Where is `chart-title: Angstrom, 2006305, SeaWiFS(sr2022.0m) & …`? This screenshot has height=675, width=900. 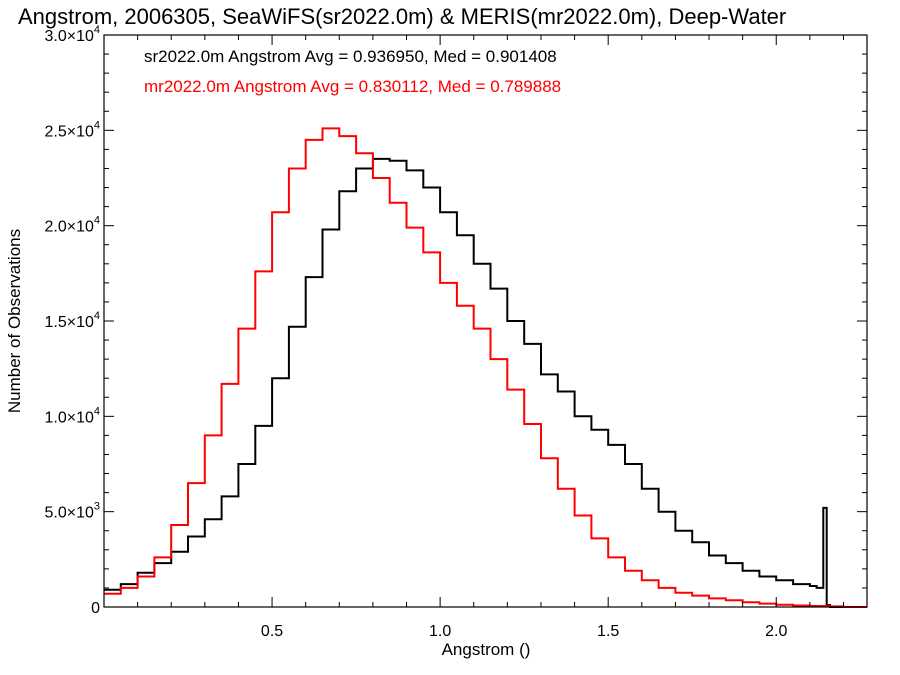 chart-title: Angstrom, 2006305, SeaWiFS(sr2022.0m) & … is located at coordinates (402, 16).